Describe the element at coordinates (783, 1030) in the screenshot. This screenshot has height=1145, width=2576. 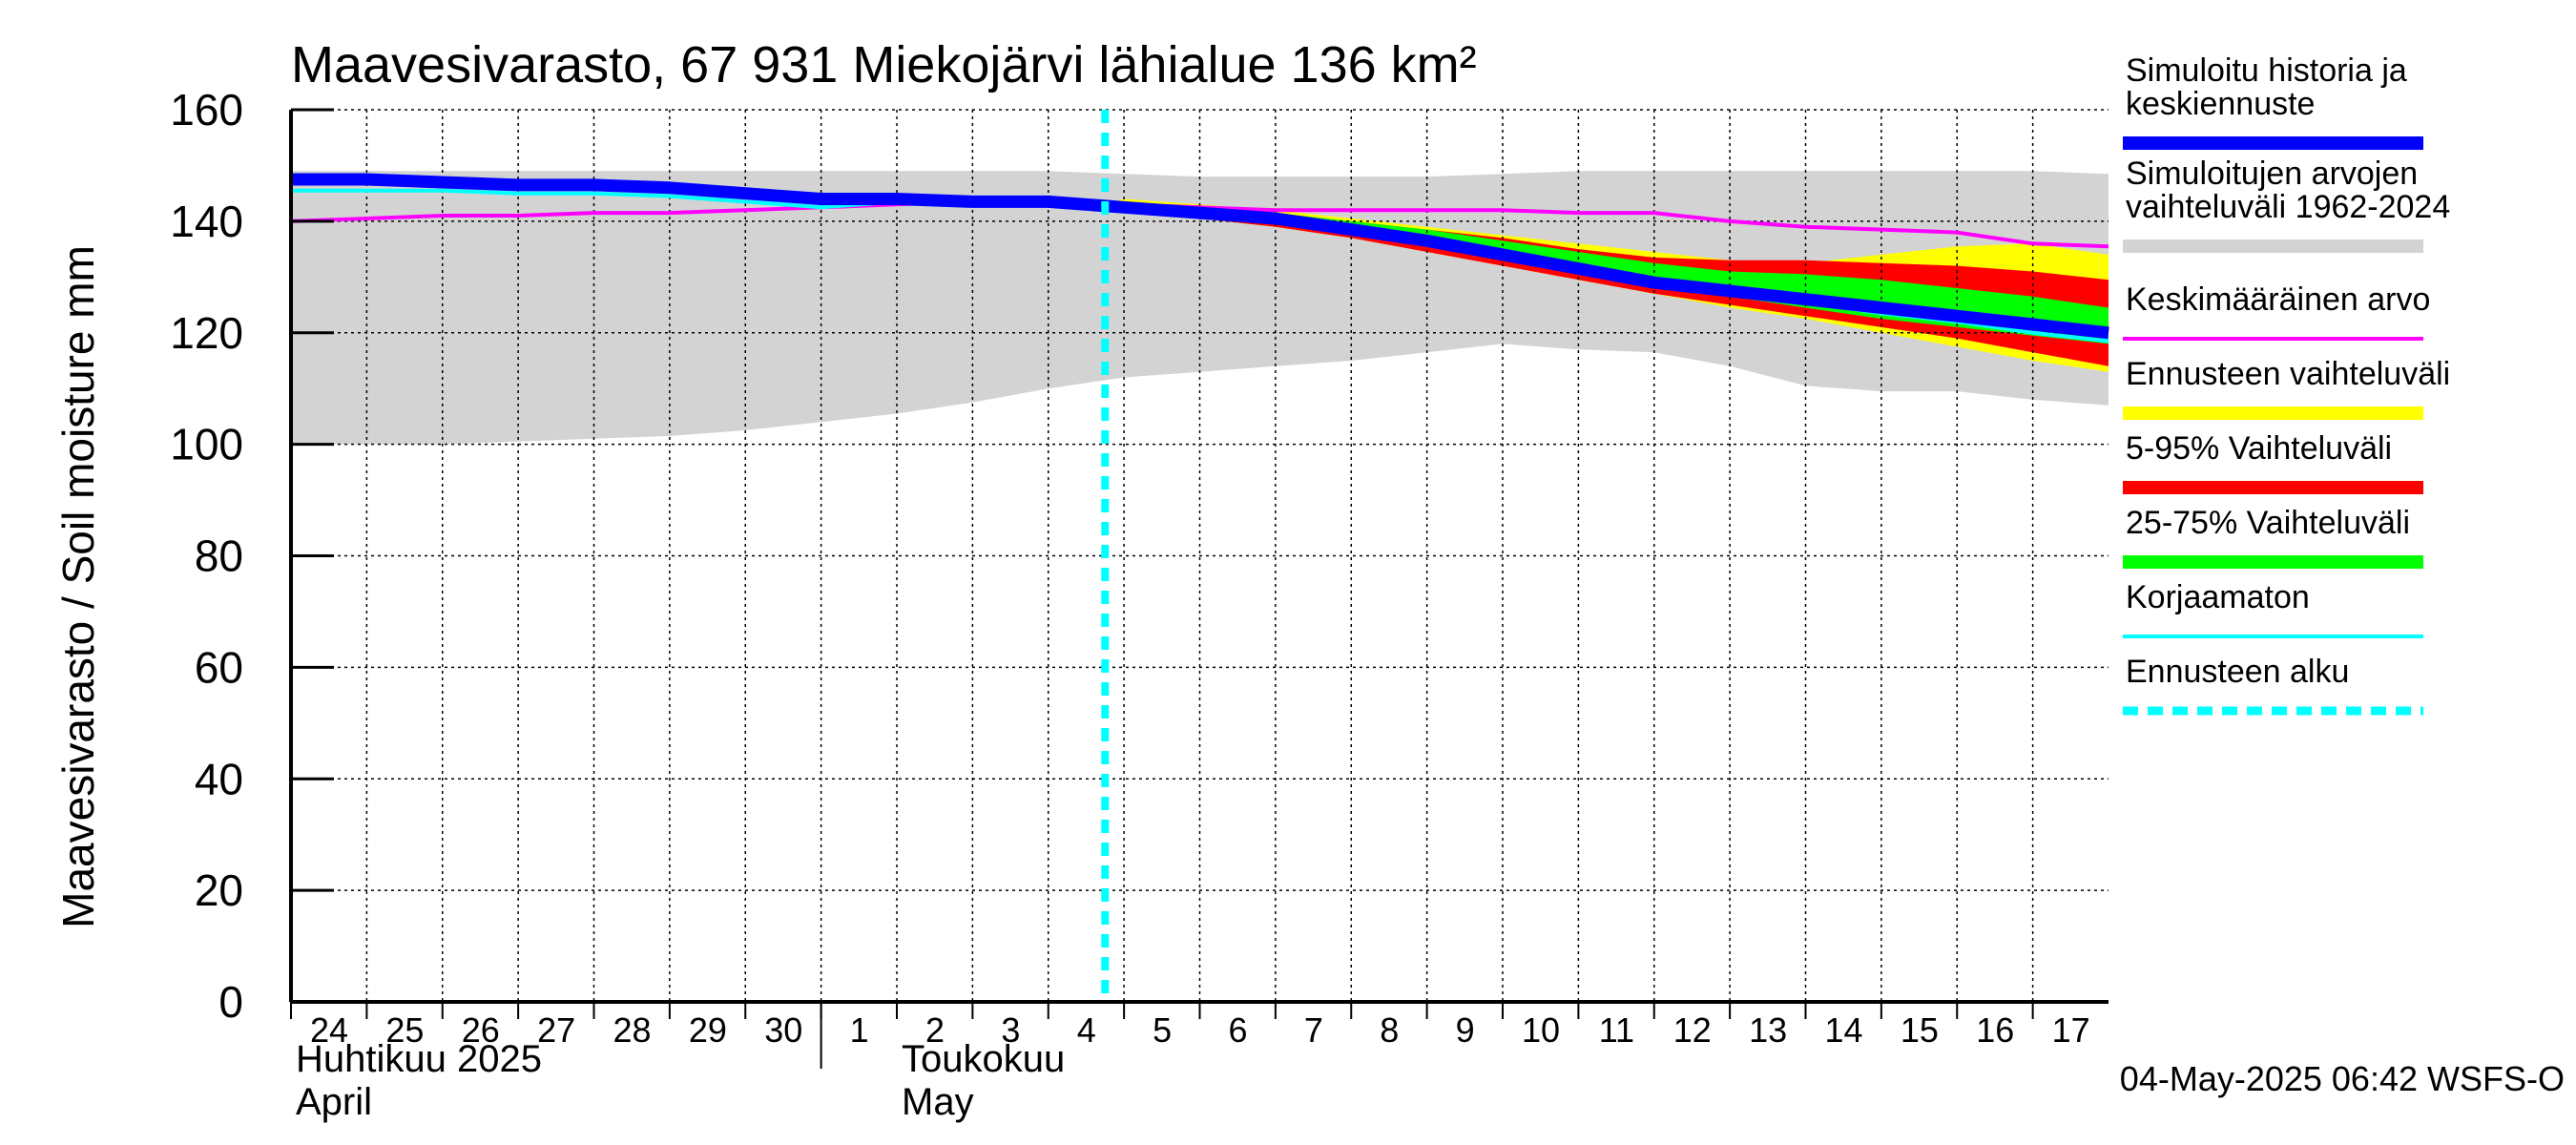
I see `x-tick-label: 30` at that location.